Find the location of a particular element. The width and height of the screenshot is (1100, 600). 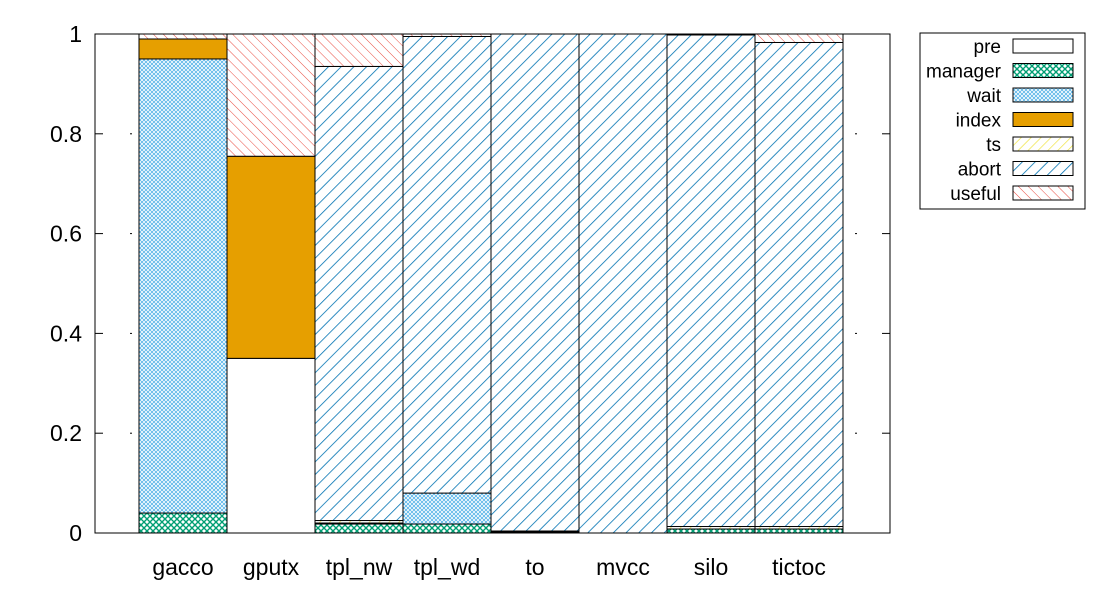

legend-label-pre: pre is located at coordinates (987, 47).